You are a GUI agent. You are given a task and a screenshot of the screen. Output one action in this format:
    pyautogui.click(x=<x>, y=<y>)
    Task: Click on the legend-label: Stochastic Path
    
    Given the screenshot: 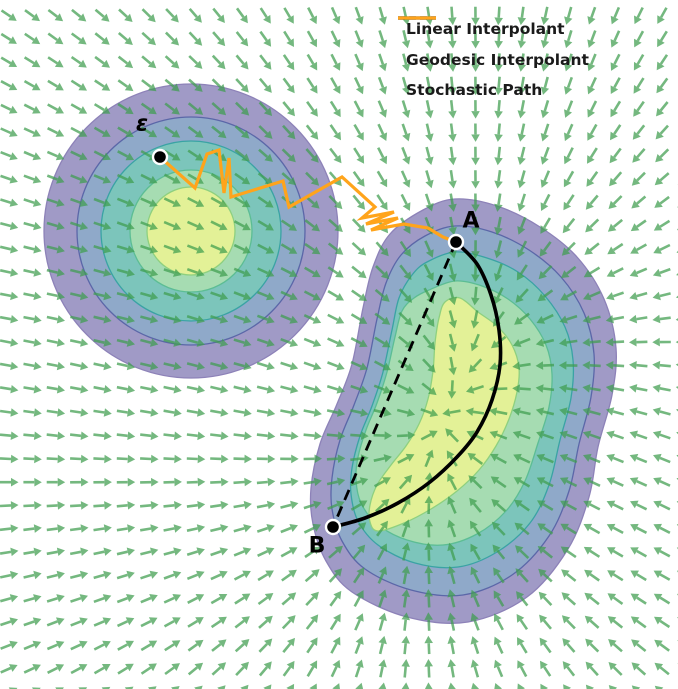 What is the action you would take?
    pyautogui.click(x=474, y=90)
    